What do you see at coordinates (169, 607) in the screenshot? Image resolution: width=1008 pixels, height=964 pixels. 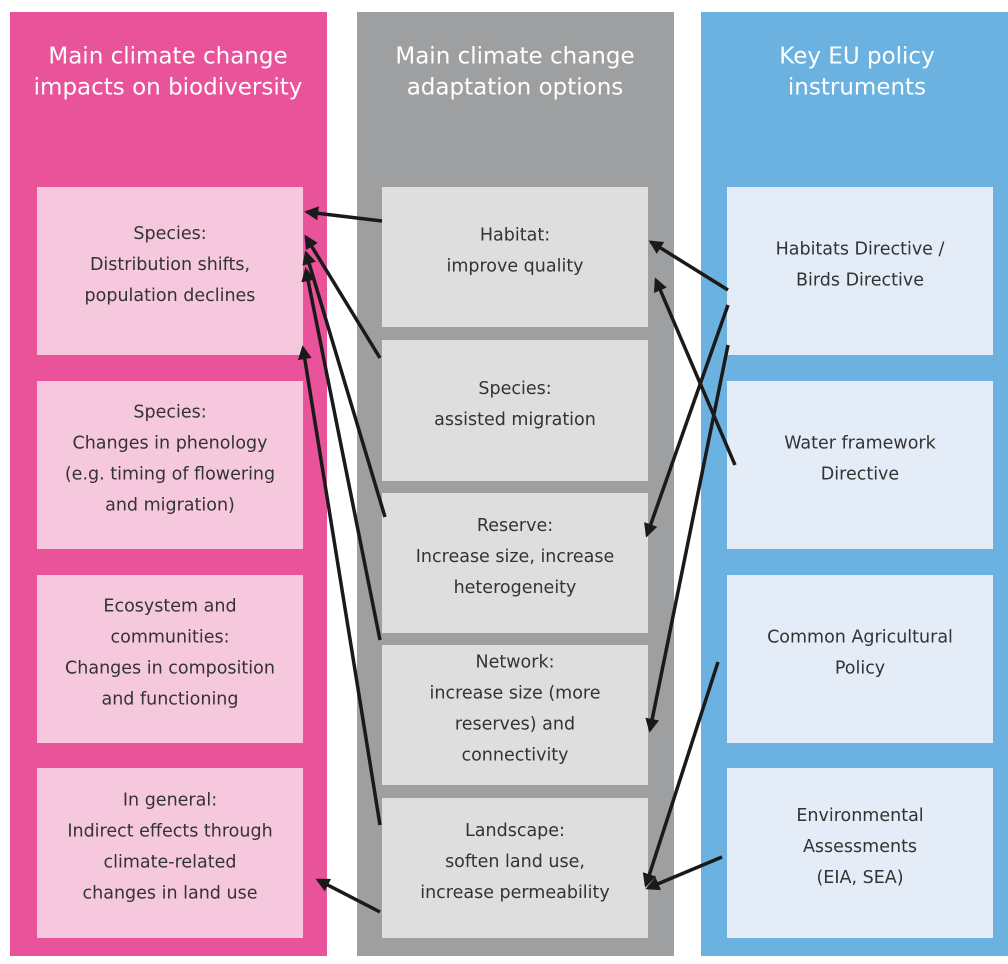 I see `box-text: Ecosystem and` at bounding box center [169, 607].